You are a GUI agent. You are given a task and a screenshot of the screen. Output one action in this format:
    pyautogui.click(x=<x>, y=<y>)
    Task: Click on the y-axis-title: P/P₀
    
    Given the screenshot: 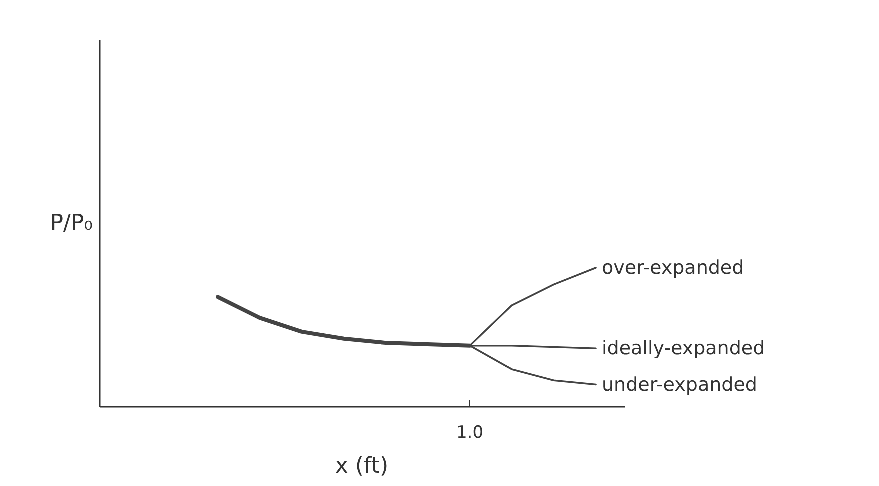 What is the action you would take?
    pyautogui.click(x=72, y=223)
    